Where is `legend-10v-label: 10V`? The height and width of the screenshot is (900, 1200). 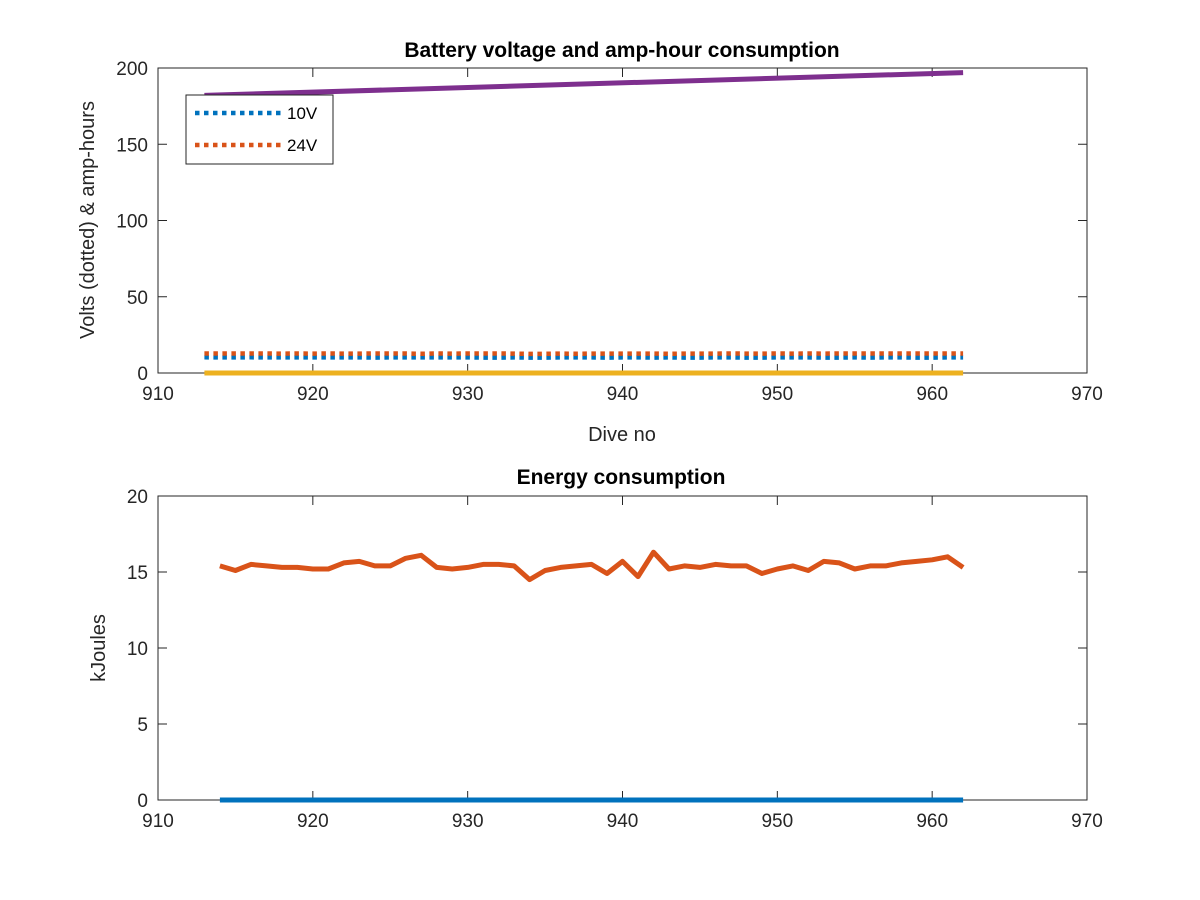 legend-10v-label: 10V is located at coordinates (302, 113).